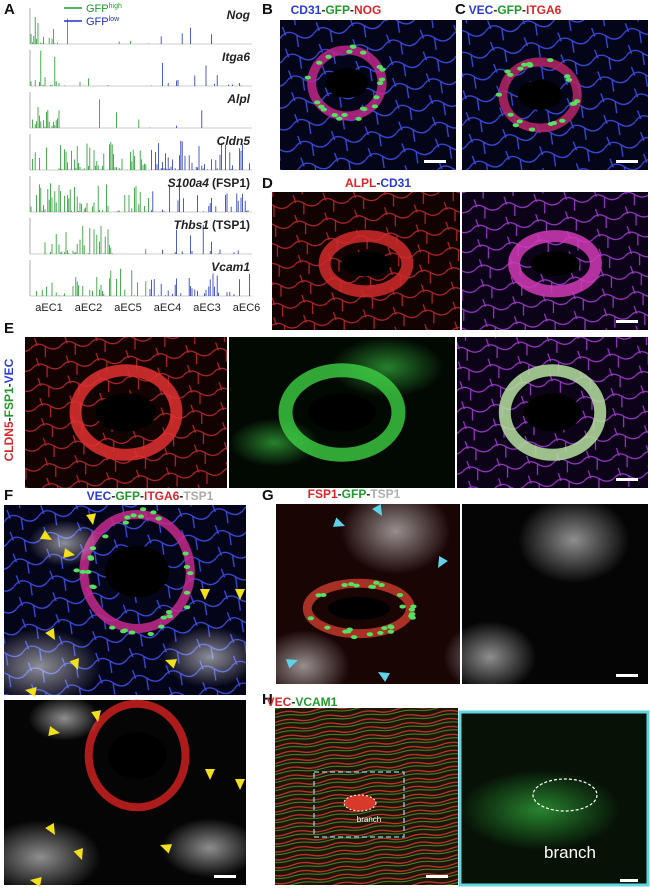 The width and height of the screenshot is (650, 891). Describe the element at coordinates (238, 99) in the screenshot. I see `gene-label: Alpl` at that location.